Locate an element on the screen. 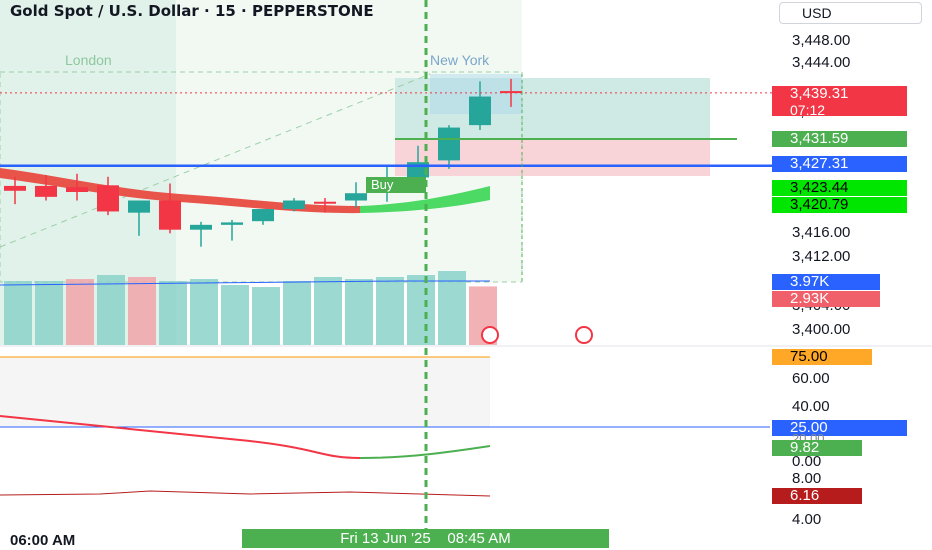  current-price: 3,439.31 is located at coordinates (819, 93).